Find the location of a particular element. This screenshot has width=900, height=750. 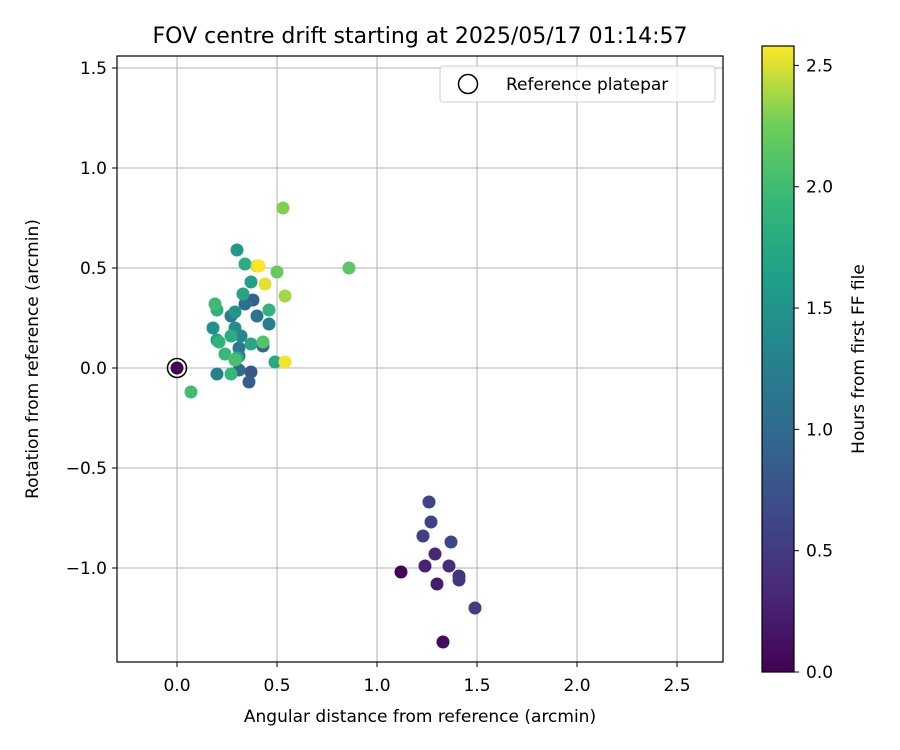

reference-platepar-marker is located at coordinates (177, 368).